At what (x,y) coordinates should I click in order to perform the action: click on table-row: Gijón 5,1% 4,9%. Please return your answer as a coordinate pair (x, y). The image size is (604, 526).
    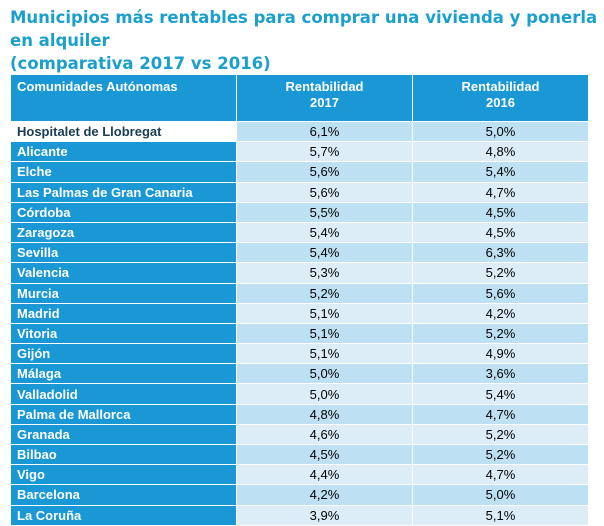
    Looking at the image, I should click on (299, 354).